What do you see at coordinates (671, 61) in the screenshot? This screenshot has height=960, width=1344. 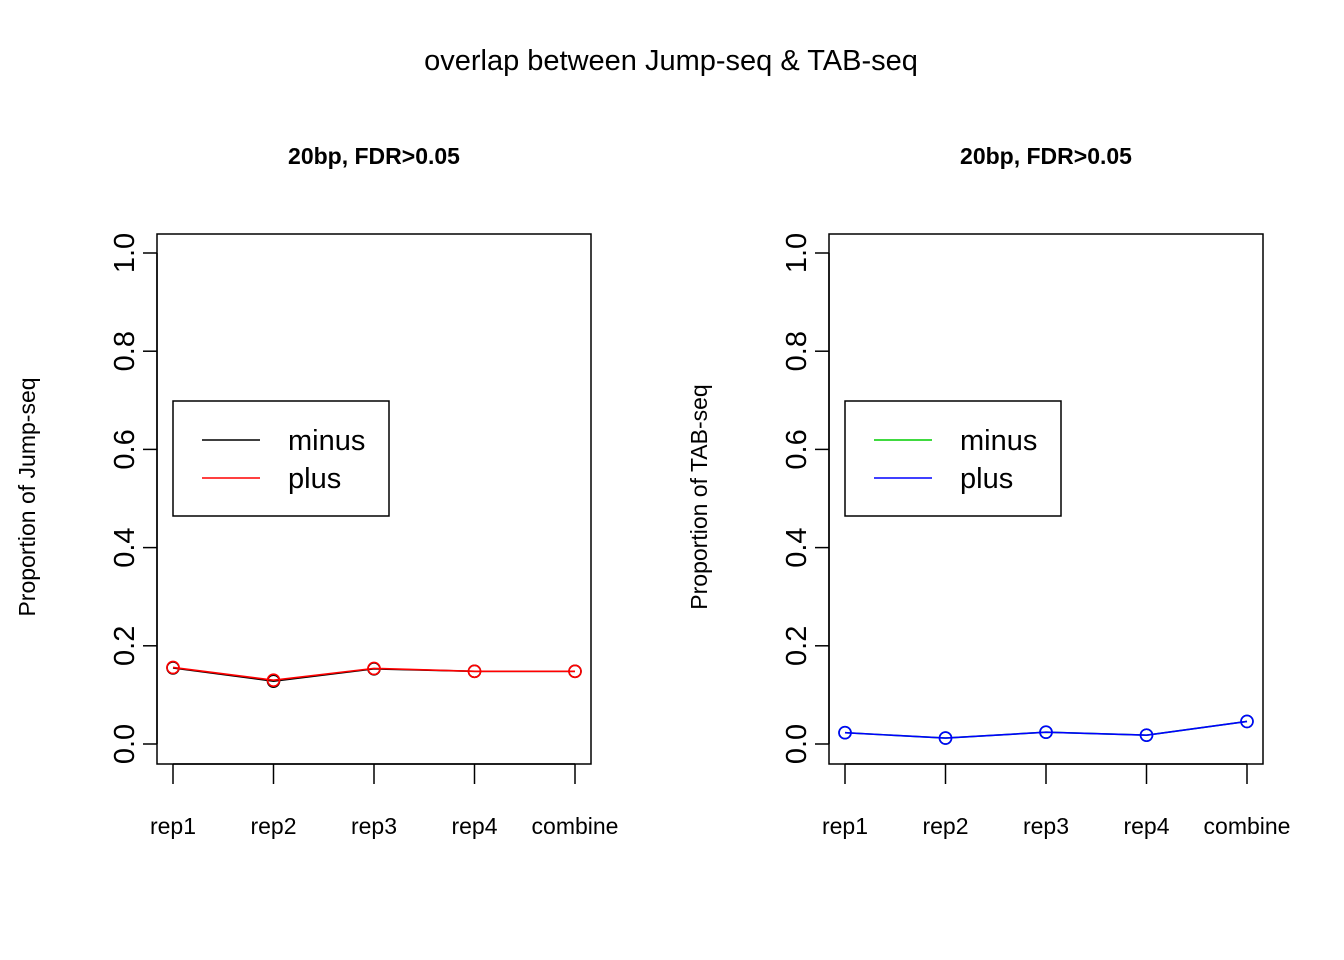 I see `figure-title: overlap between Jump-seq & TAB-seq` at bounding box center [671, 61].